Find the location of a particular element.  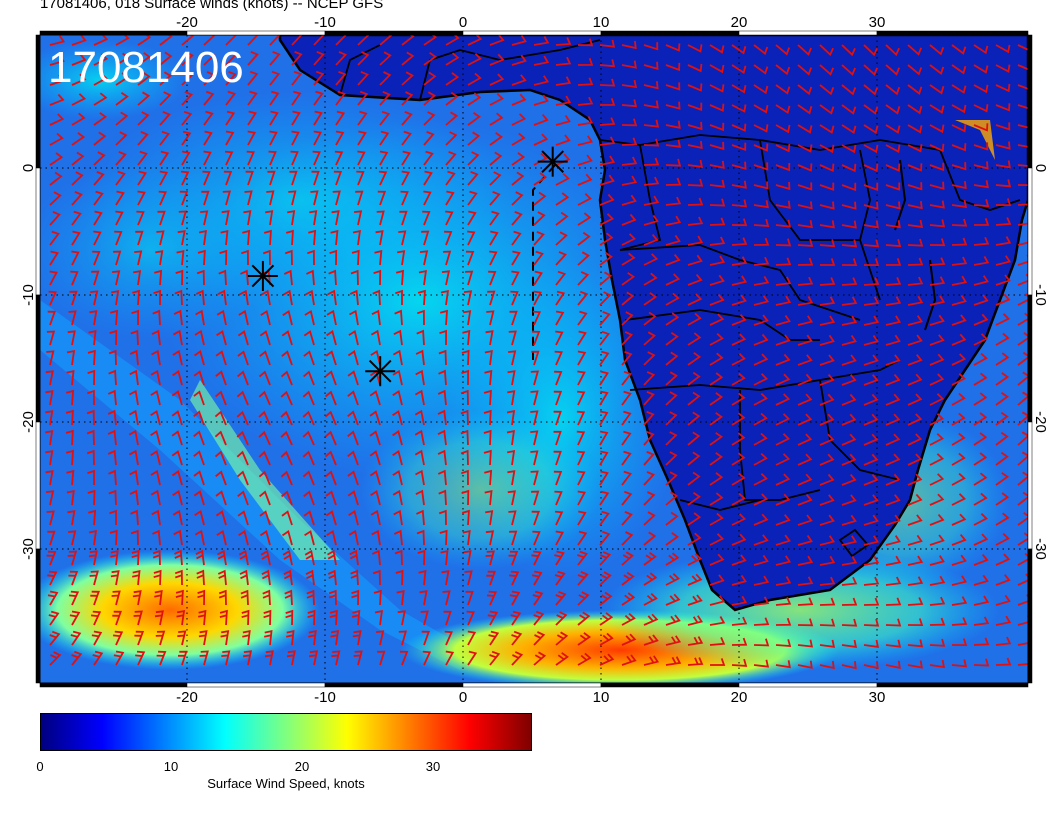

x-tick-label: 30 is located at coordinates (877, 697).